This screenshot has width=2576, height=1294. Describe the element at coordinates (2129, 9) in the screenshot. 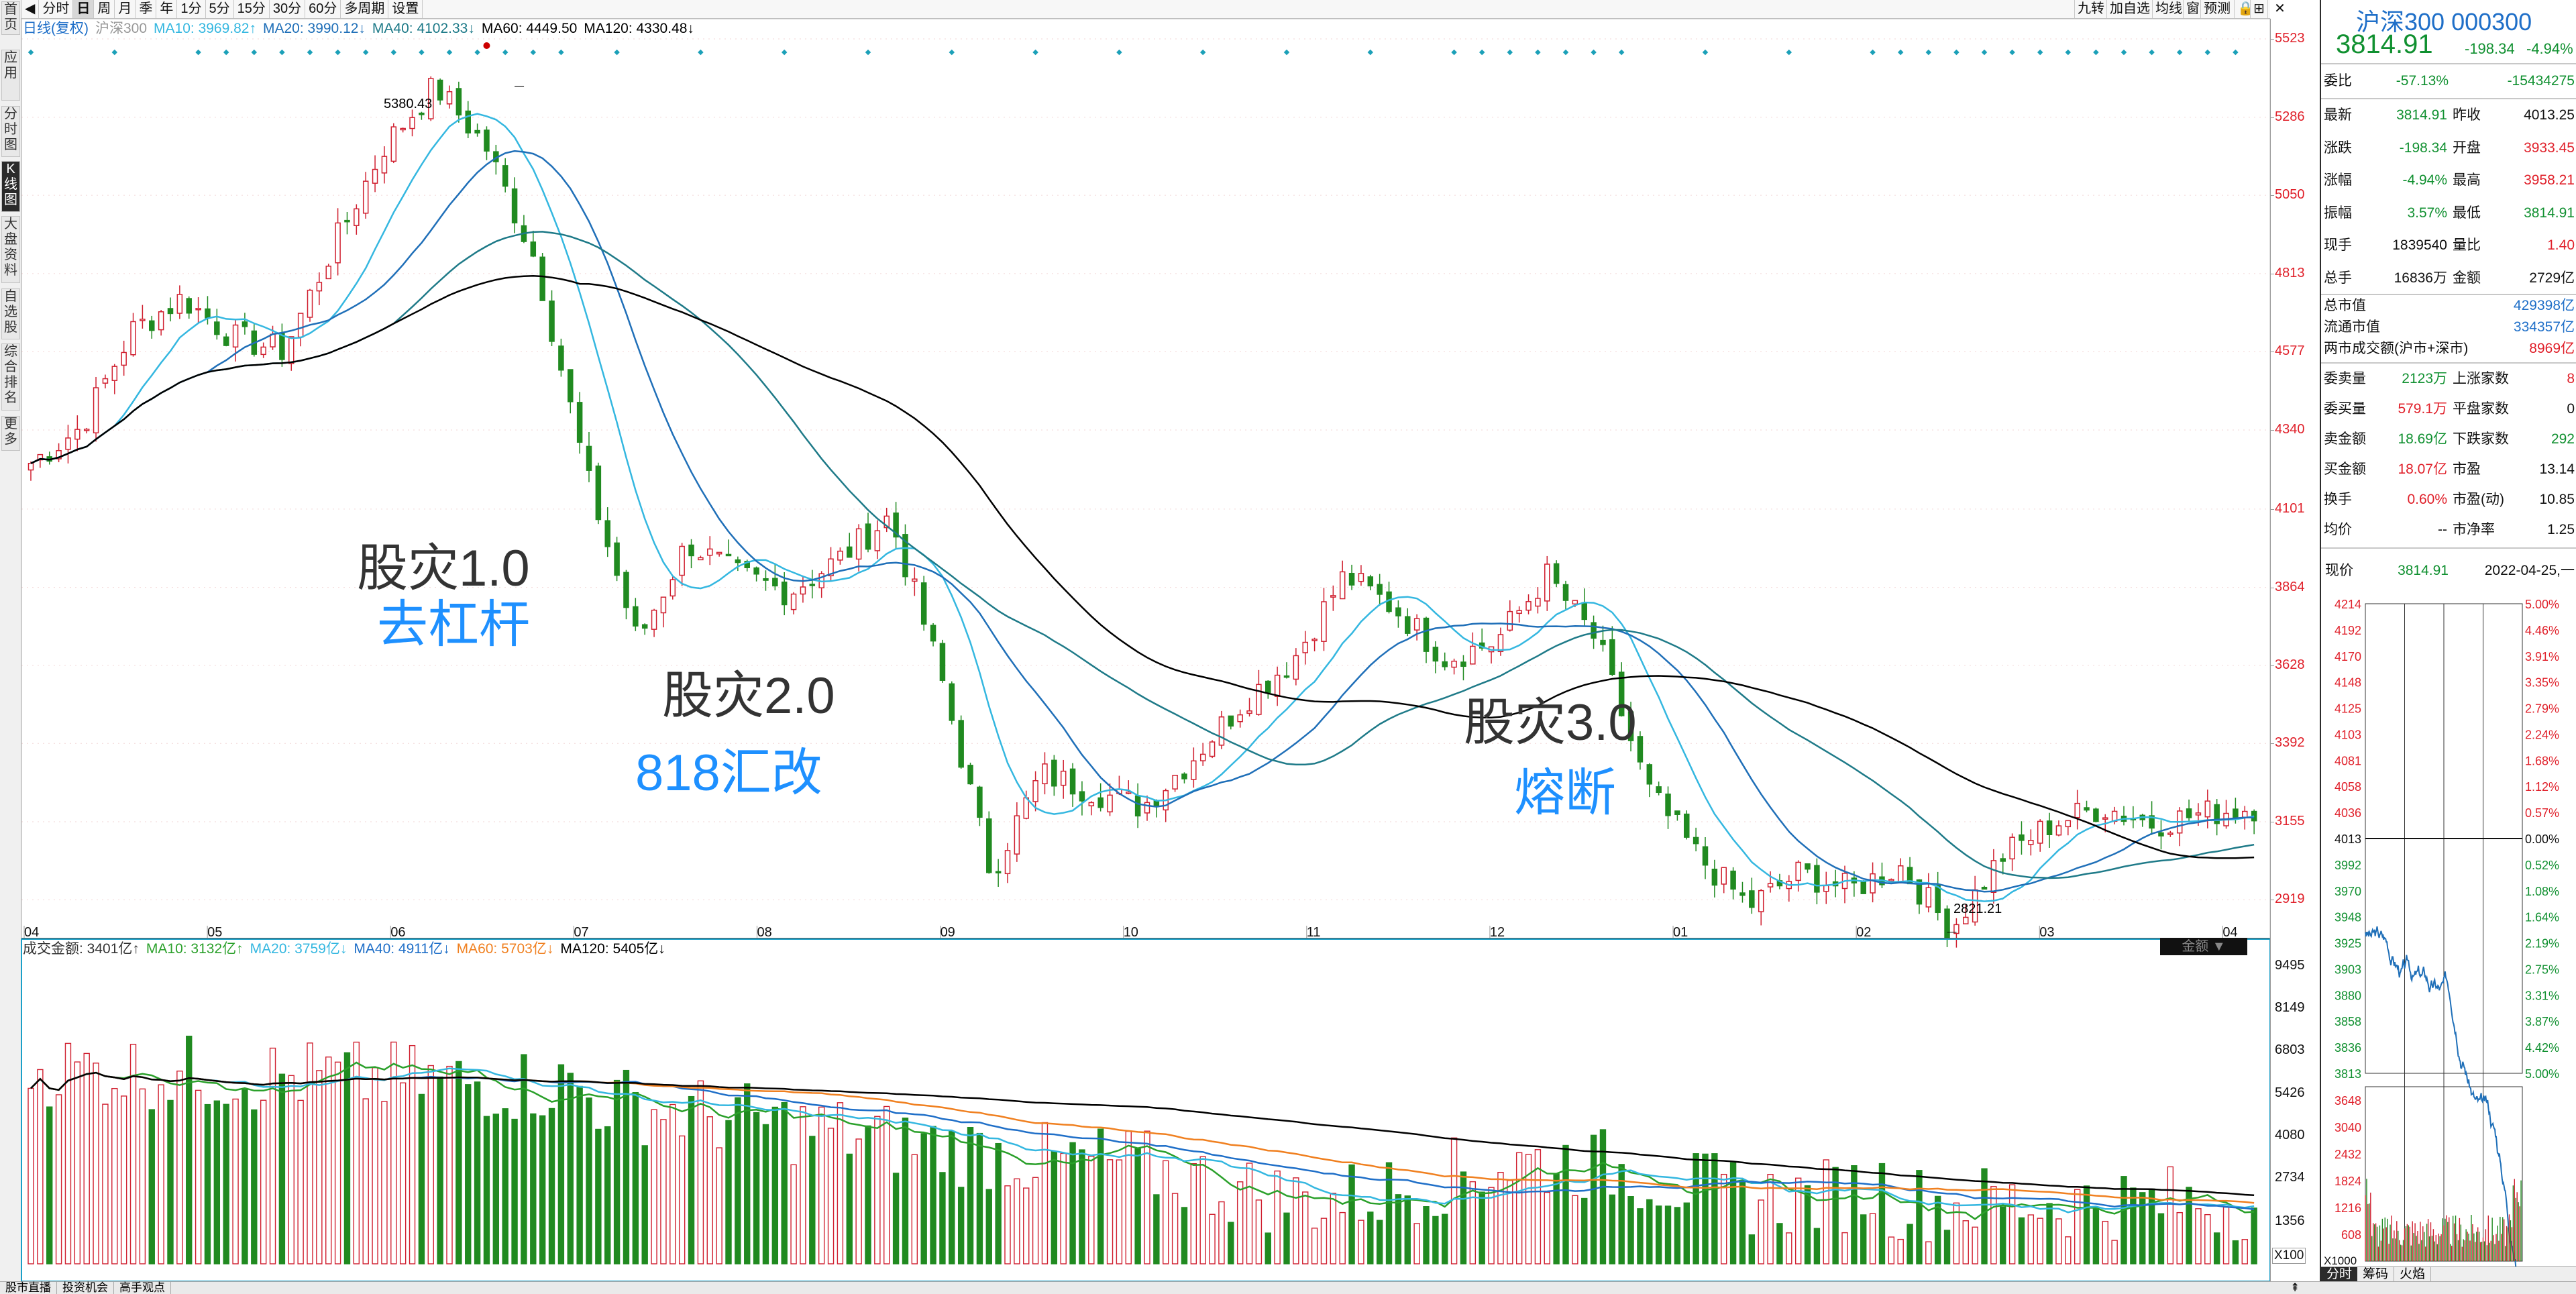

I see `btn-add-watch: 加自选` at that location.